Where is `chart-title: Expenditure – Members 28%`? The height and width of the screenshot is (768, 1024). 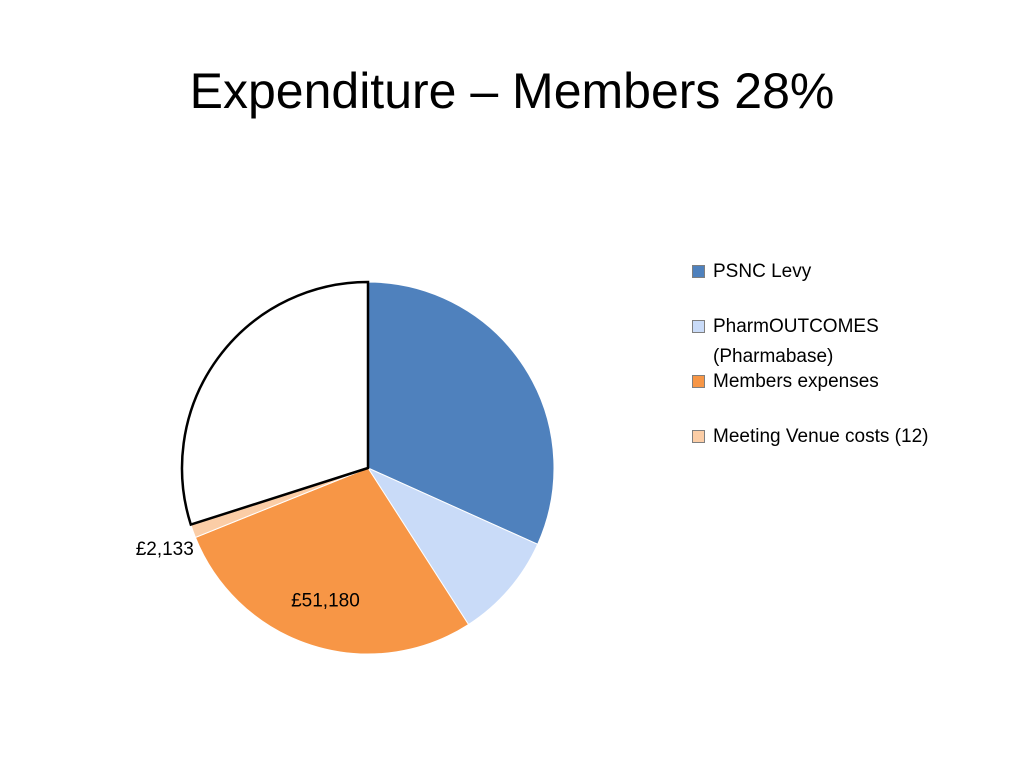 chart-title: Expenditure – Members 28% is located at coordinates (512, 91).